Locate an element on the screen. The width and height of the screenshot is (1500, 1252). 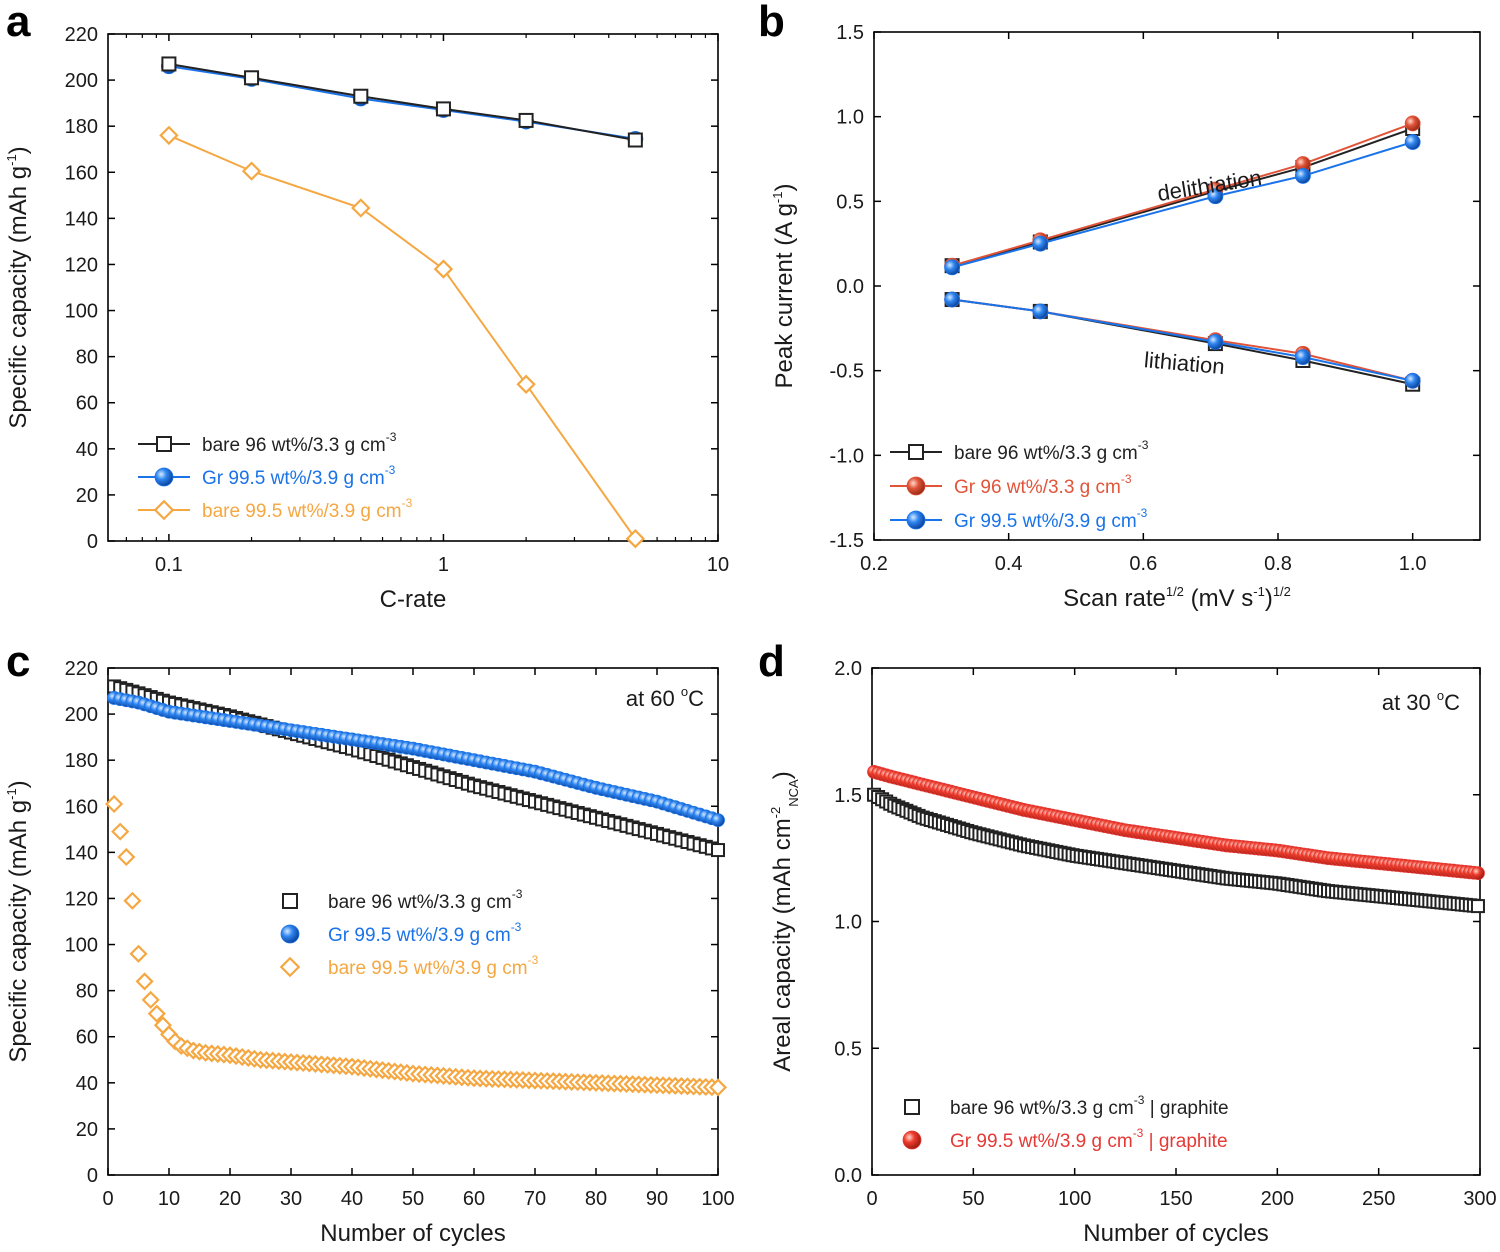
x-tick-label: 40 is located at coordinates (352, 1199).